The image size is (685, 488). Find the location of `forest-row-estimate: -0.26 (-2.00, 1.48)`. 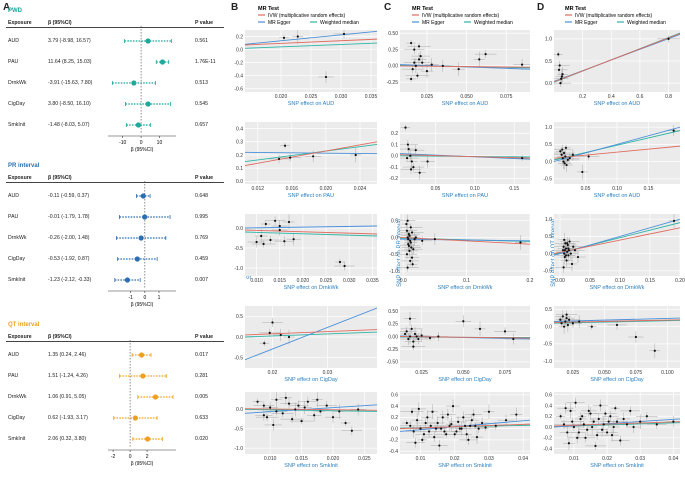

forest-row-estimate: -0.26 (-2.00, 1.48) is located at coordinates (69, 238).